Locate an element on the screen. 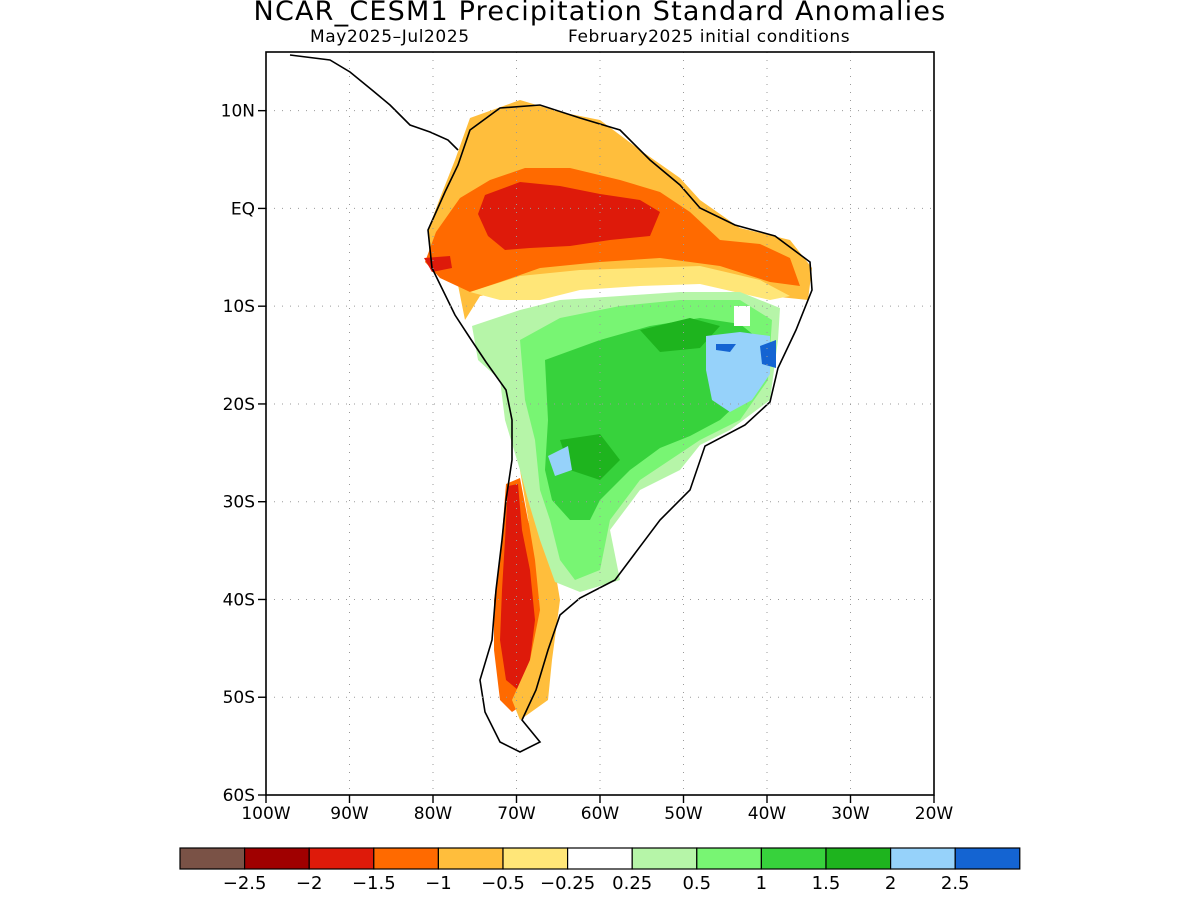 Image resolution: width=1200 pixels, height=900 pixels. colorbar-label: 1 is located at coordinates (761, 883).